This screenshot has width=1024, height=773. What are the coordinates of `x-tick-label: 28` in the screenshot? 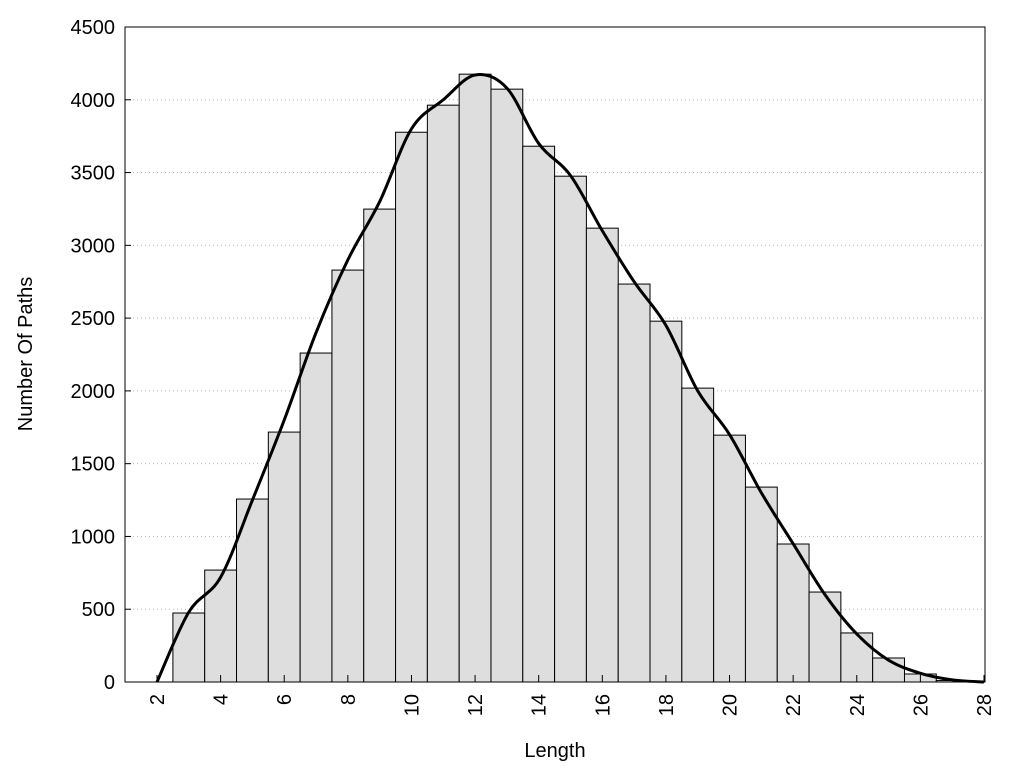 It's located at (985, 705).